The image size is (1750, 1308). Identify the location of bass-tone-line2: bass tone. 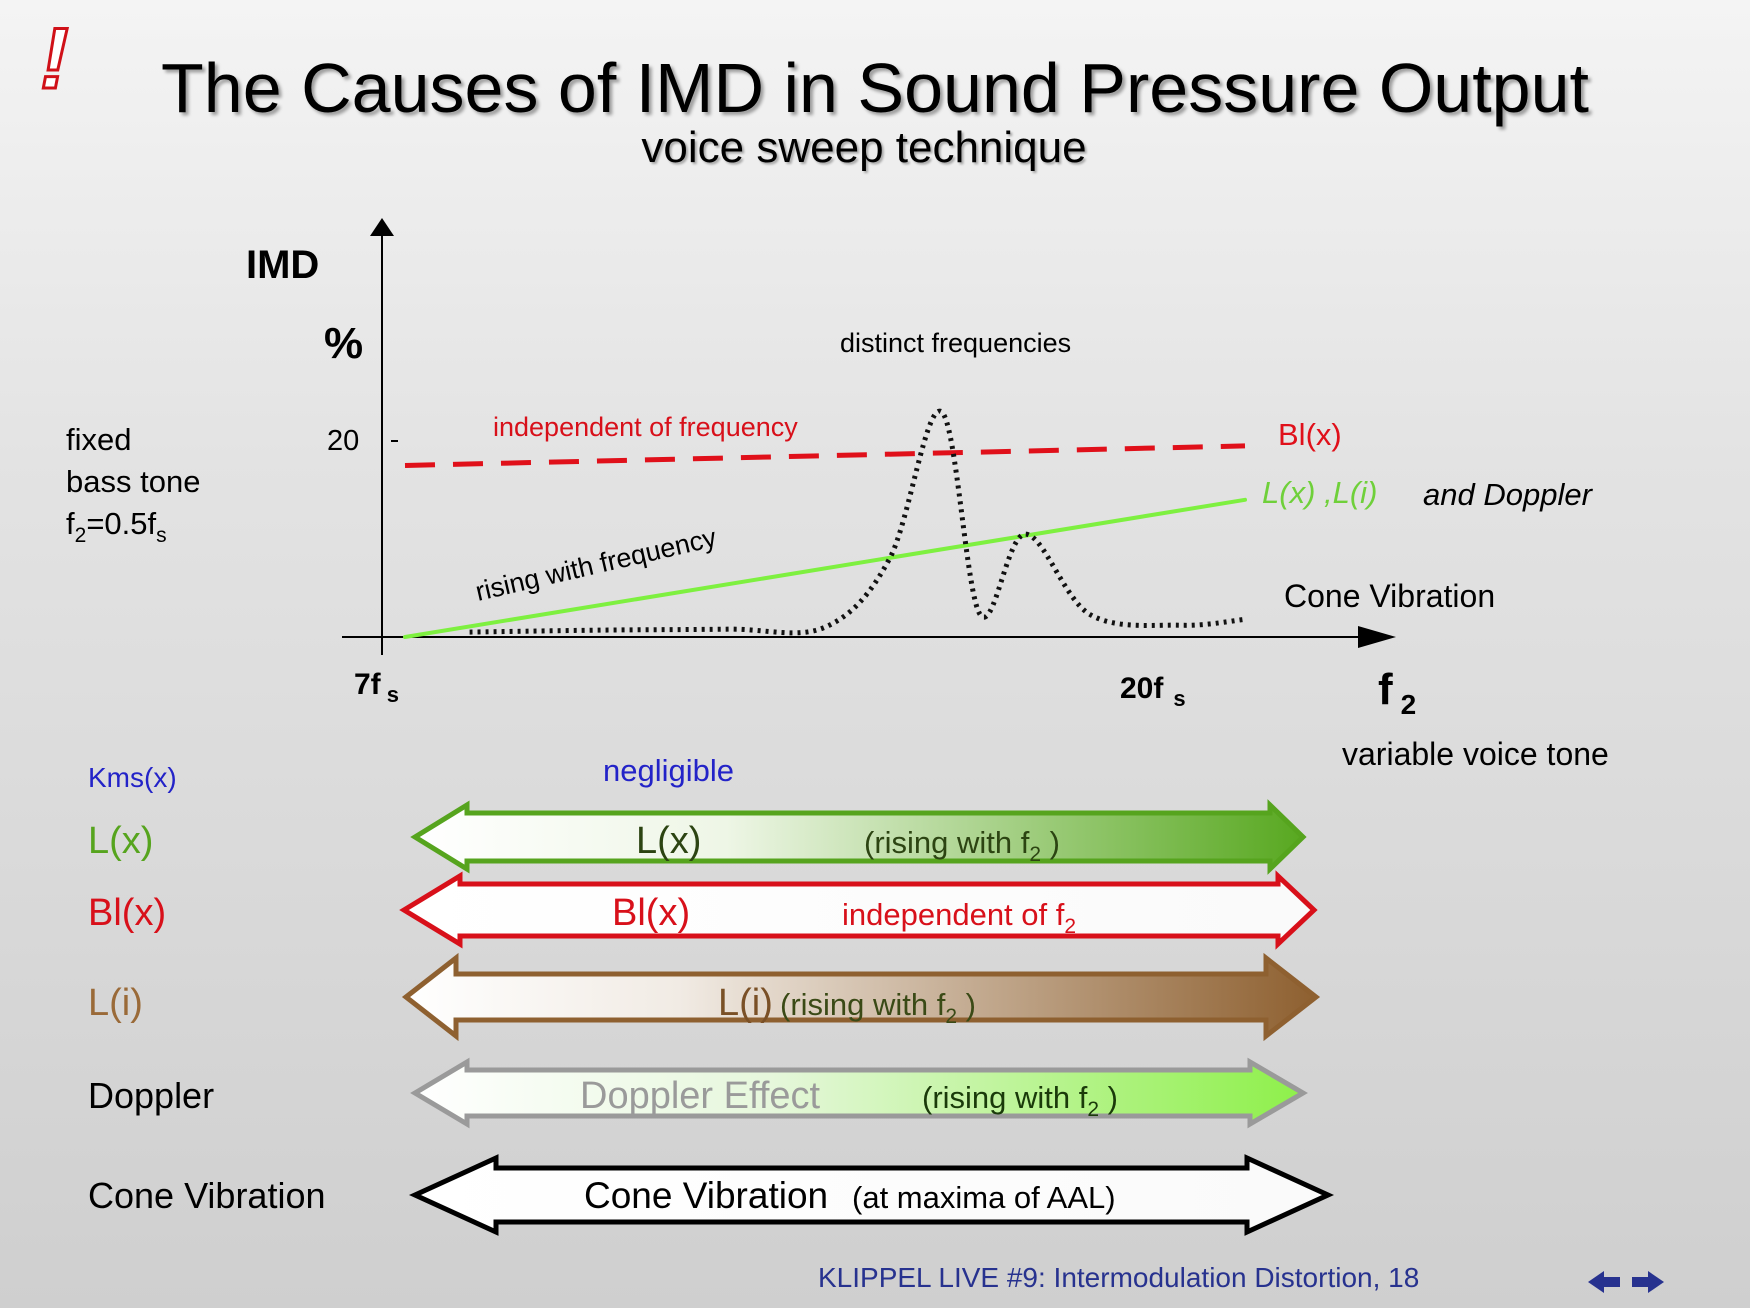
(133, 481).